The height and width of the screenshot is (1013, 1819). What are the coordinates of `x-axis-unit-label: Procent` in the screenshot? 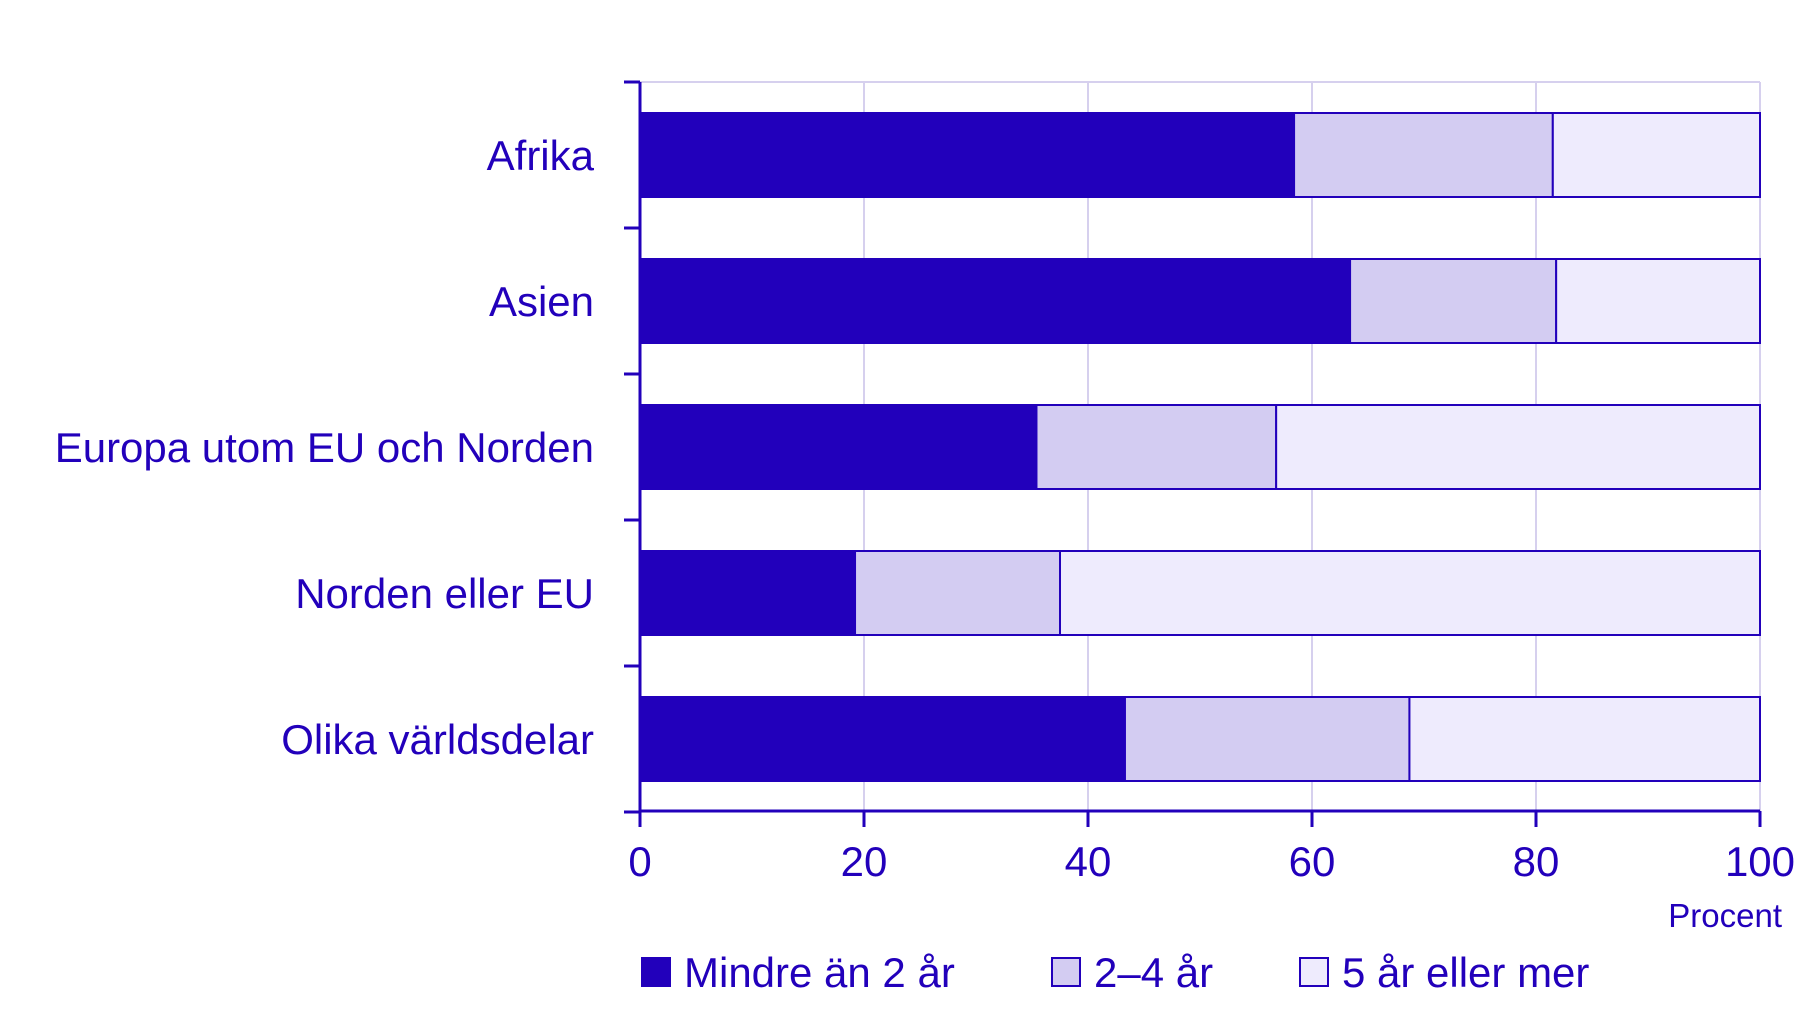 It's located at (1725, 915).